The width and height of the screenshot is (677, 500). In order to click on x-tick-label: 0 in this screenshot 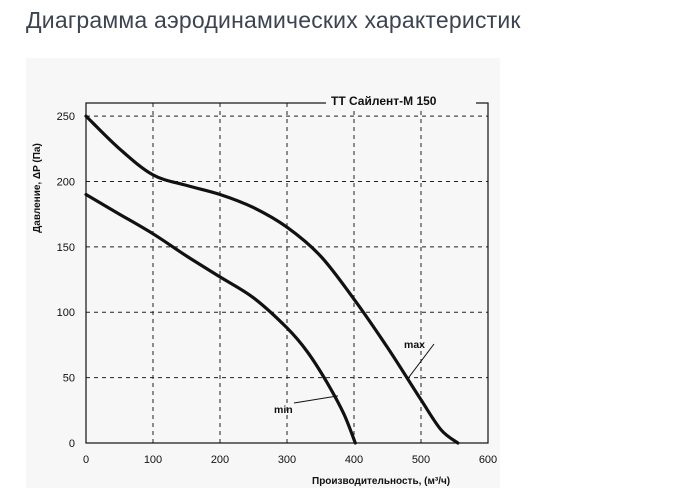, I will do `click(86, 460)`.